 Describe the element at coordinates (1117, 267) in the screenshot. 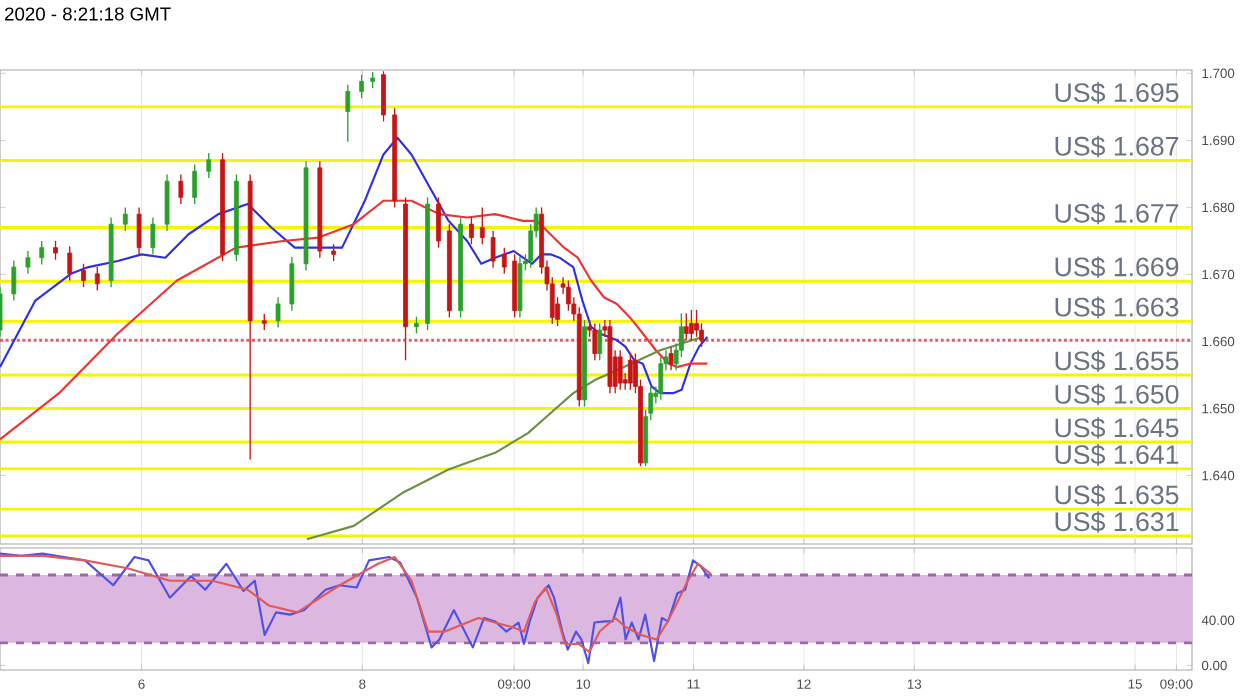

I see `ref-line-label: US$ 1.669` at that location.